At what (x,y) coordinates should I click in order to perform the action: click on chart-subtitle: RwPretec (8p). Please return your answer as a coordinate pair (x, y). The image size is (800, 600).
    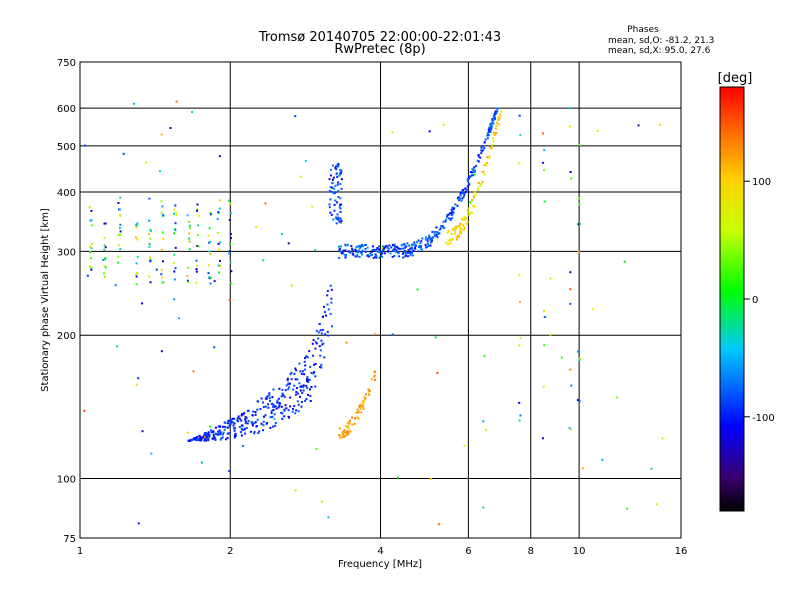
    Looking at the image, I should click on (379, 49).